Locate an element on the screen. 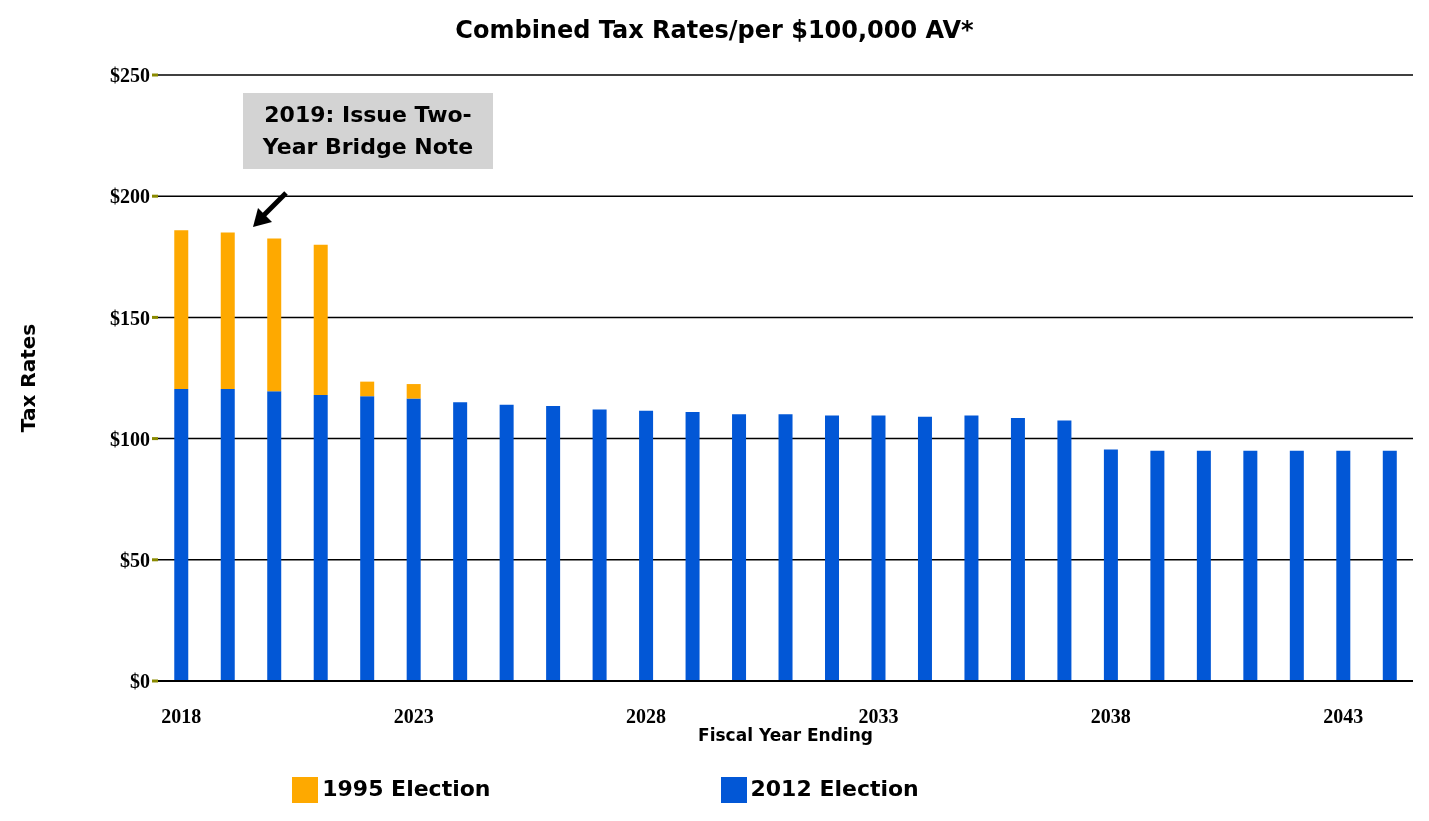 The width and height of the screenshot is (1429, 821). y-axis-title: Tax Rates is located at coordinates (28, 378).